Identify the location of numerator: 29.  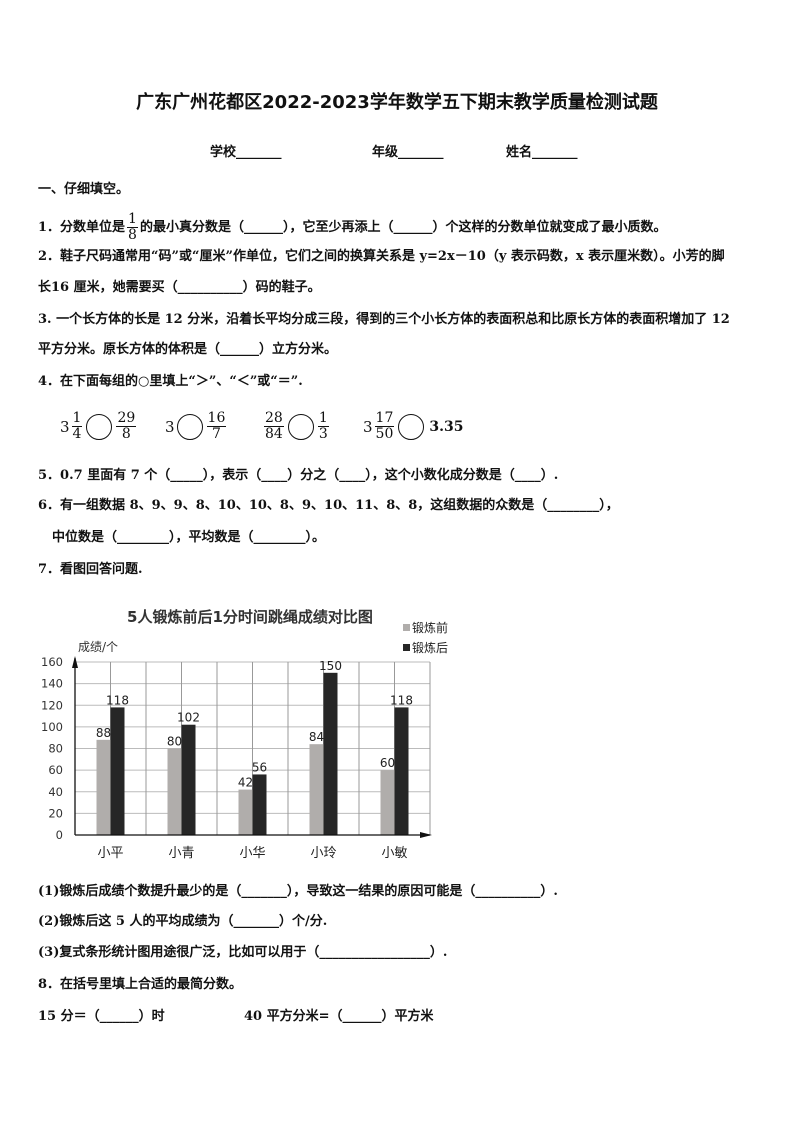
(126, 418).